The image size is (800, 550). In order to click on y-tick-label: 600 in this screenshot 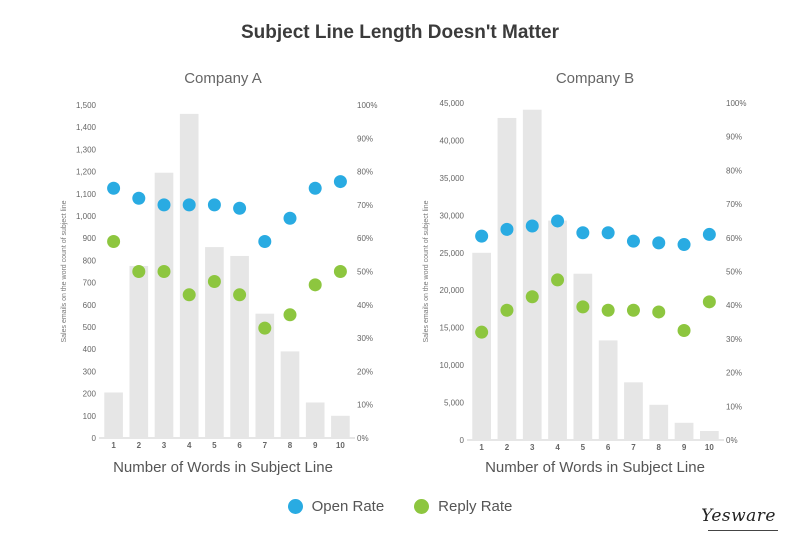, I will do `click(90, 305)`.